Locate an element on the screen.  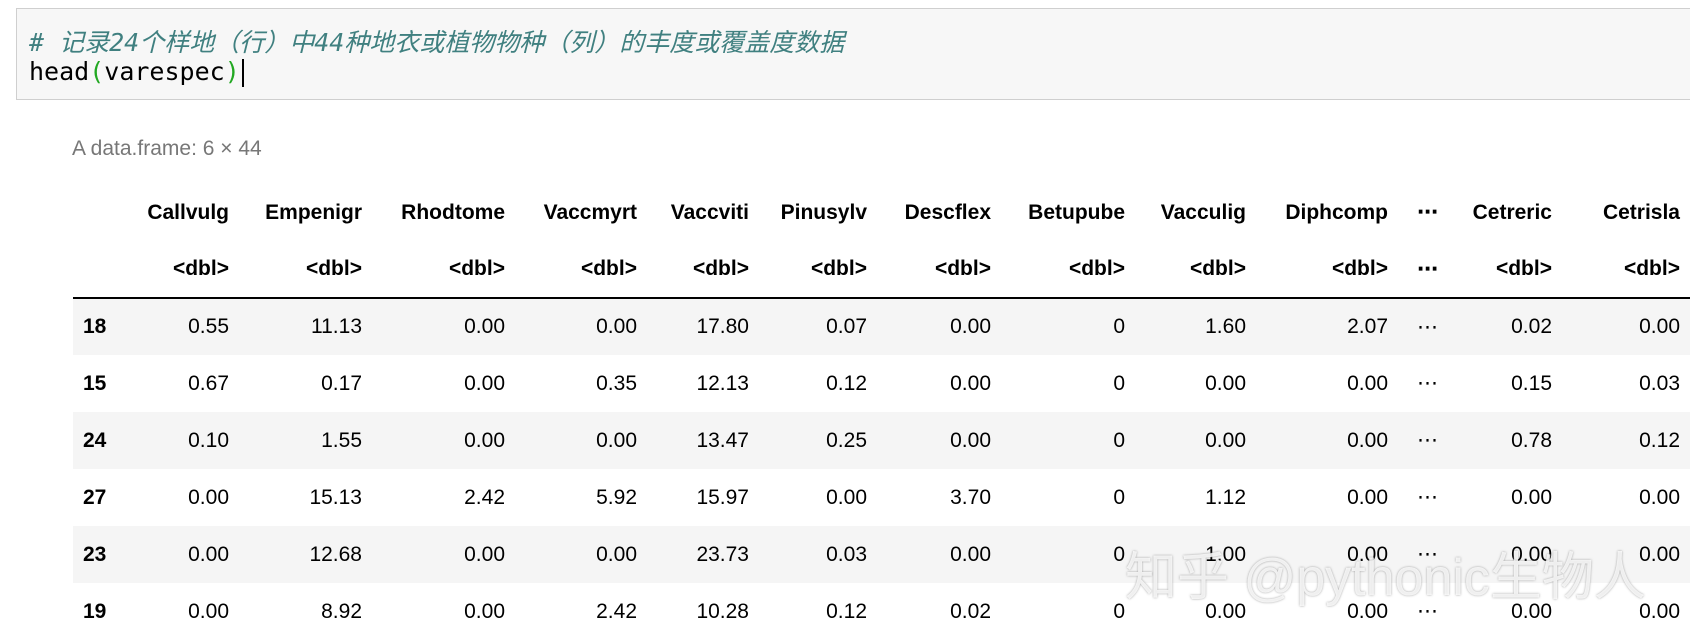
table-cell: 0.55 is located at coordinates (208, 326).